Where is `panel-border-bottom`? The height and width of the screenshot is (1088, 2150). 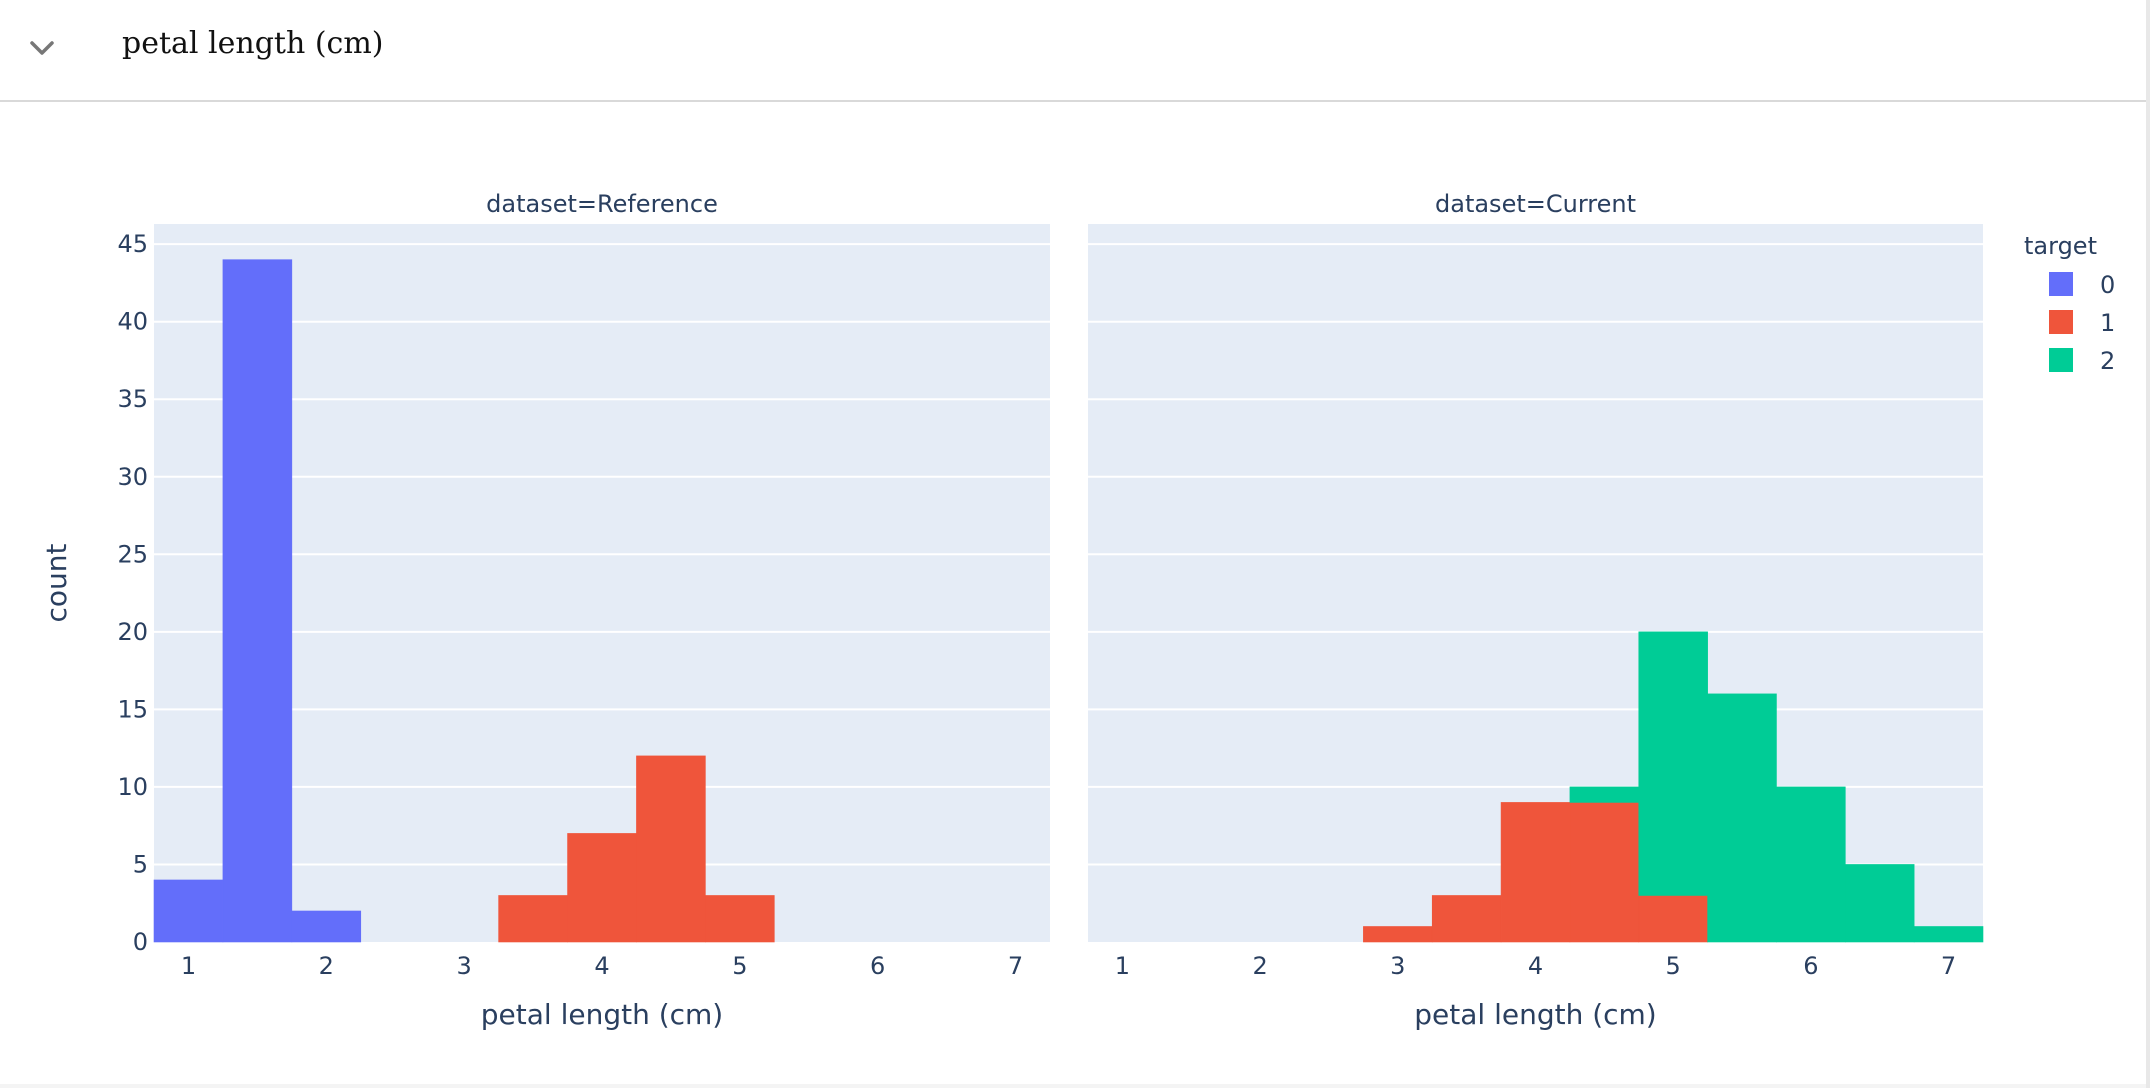
panel-border-bottom is located at coordinates (1073, 1086).